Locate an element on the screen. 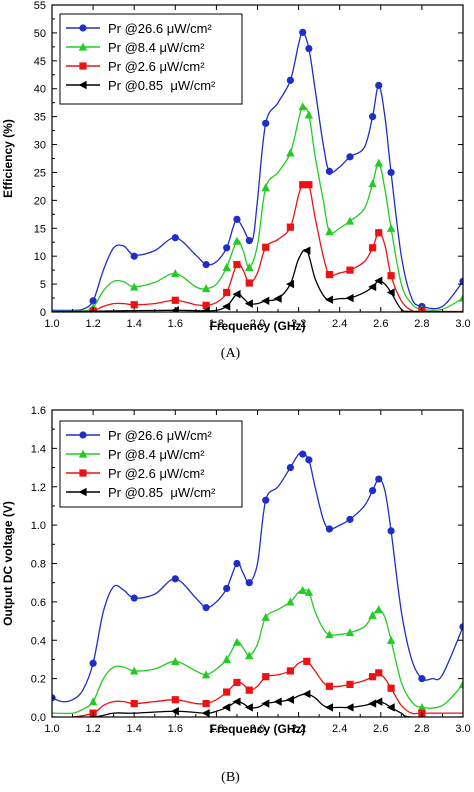 Image resolution: width=474 pixels, height=792 pixels. y-tick-label: 0.4 is located at coordinates (38, 641).